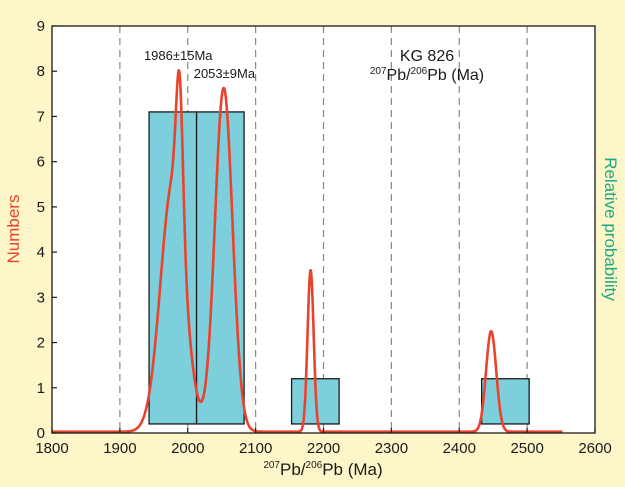 The height and width of the screenshot is (487, 625). I want to click on y-tick-label-3: 3, so click(41, 297).